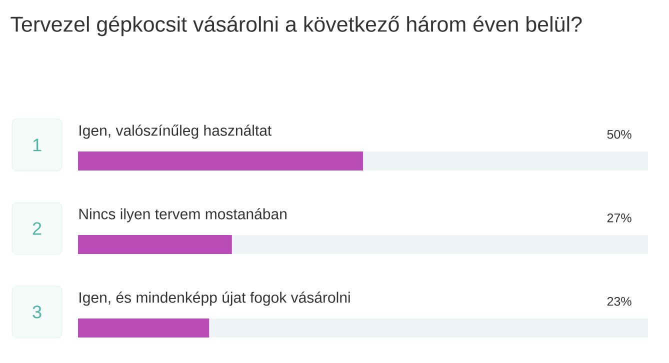 The image size is (669, 363). I want to click on y-tick-label: Igen, valószínűleg használtat, so click(176, 131).